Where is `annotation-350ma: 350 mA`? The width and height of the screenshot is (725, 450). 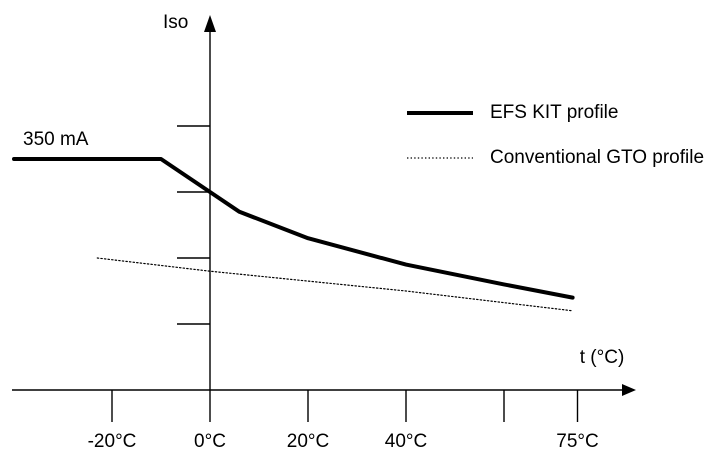 annotation-350ma: 350 mA is located at coordinates (56, 139).